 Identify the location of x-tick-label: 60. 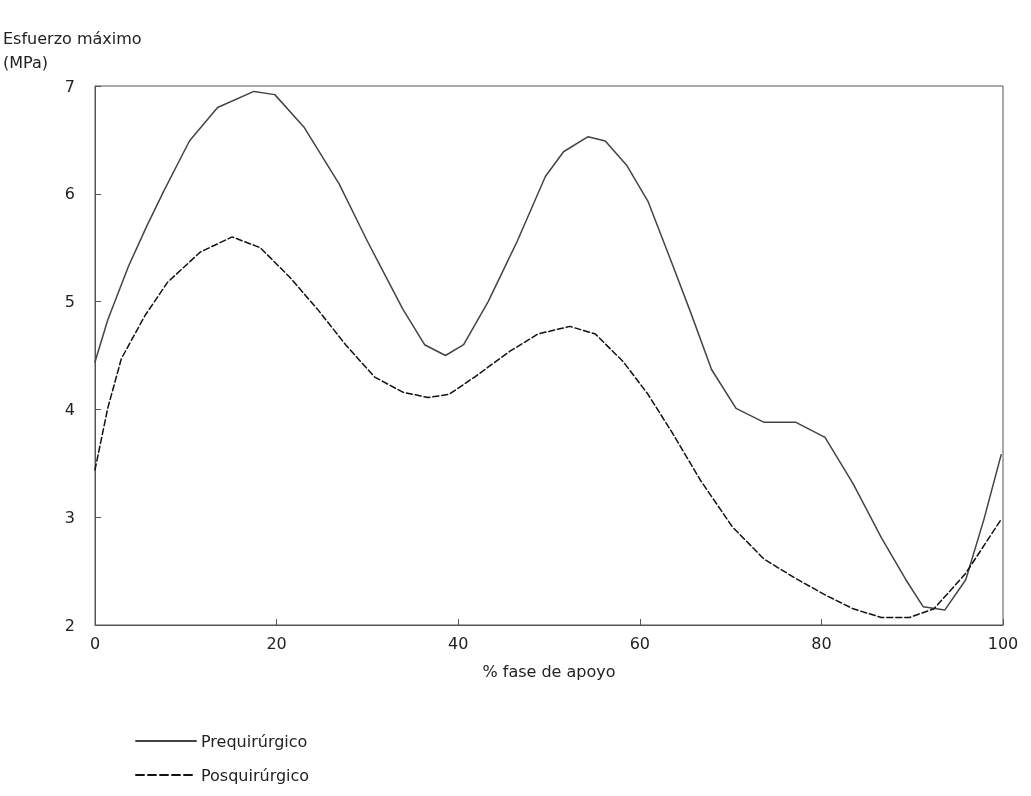
(639, 643).